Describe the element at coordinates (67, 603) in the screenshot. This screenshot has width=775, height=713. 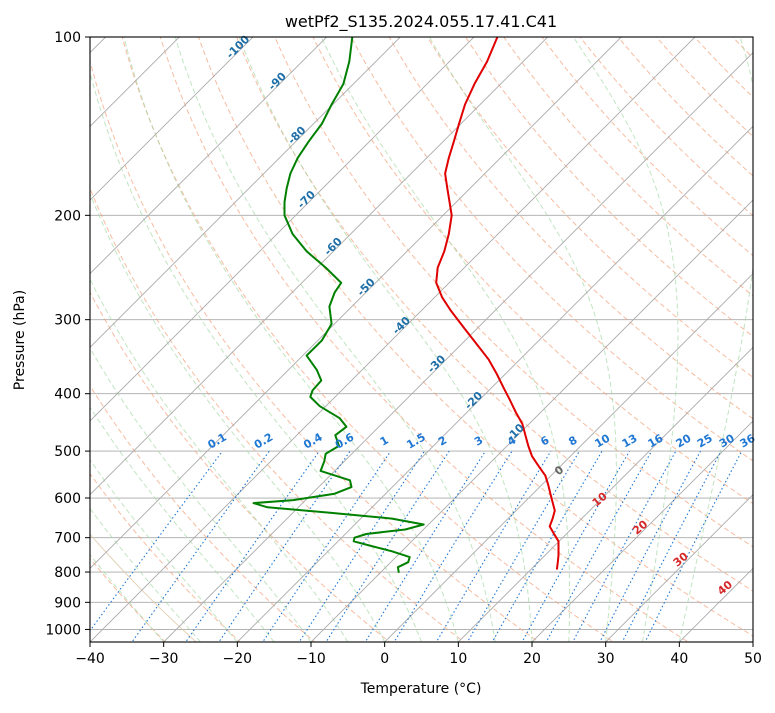
I see `y-tick-label: 900` at that location.